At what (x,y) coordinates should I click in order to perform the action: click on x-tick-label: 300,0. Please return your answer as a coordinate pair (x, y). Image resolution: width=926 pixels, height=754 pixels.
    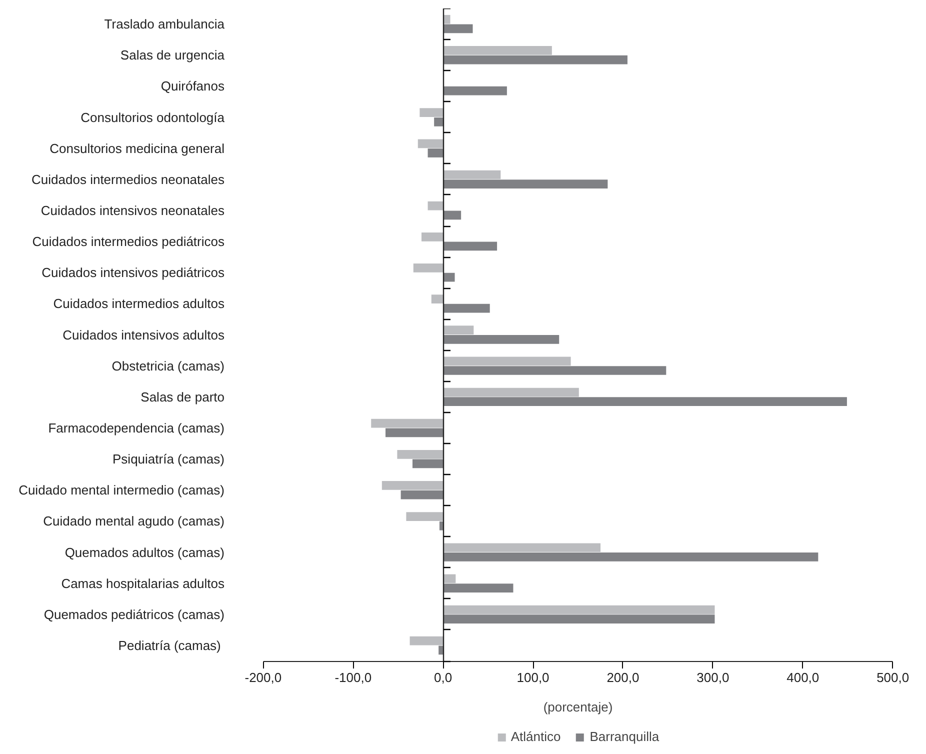
    Looking at the image, I should click on (713, 678).